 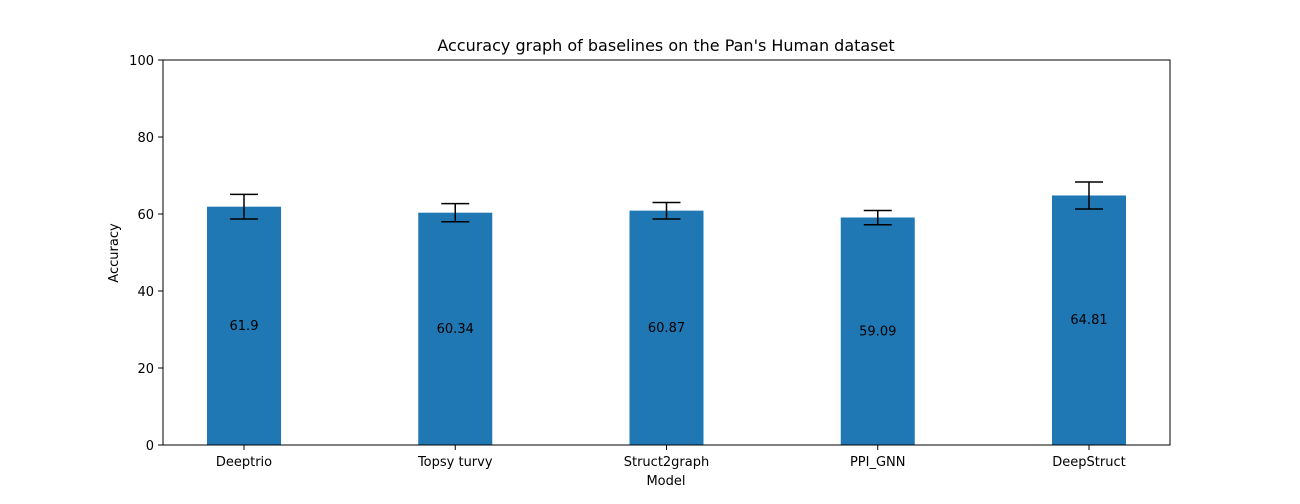 What do you see at coordinates (146, 254) in the screenshot?
I see `y-axis-ticks: 0 20 40 60 80 100` at bounding box center [146, 254].